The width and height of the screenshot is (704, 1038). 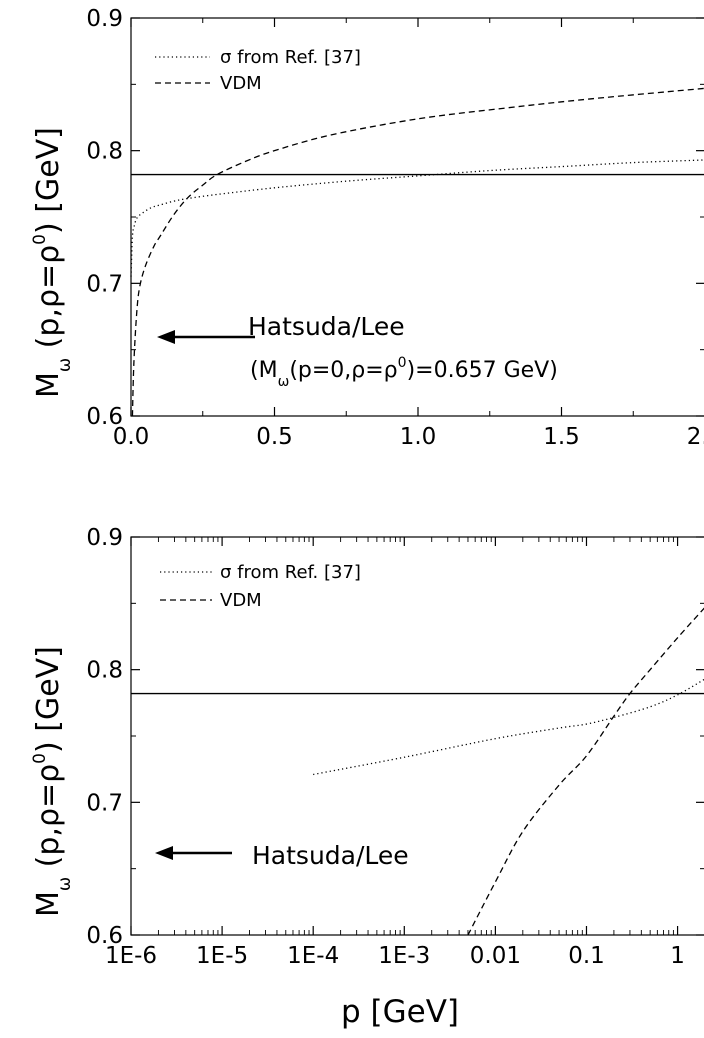 I want to click on bot-y-tick-label: 0.6, so click(x=104, y=936).